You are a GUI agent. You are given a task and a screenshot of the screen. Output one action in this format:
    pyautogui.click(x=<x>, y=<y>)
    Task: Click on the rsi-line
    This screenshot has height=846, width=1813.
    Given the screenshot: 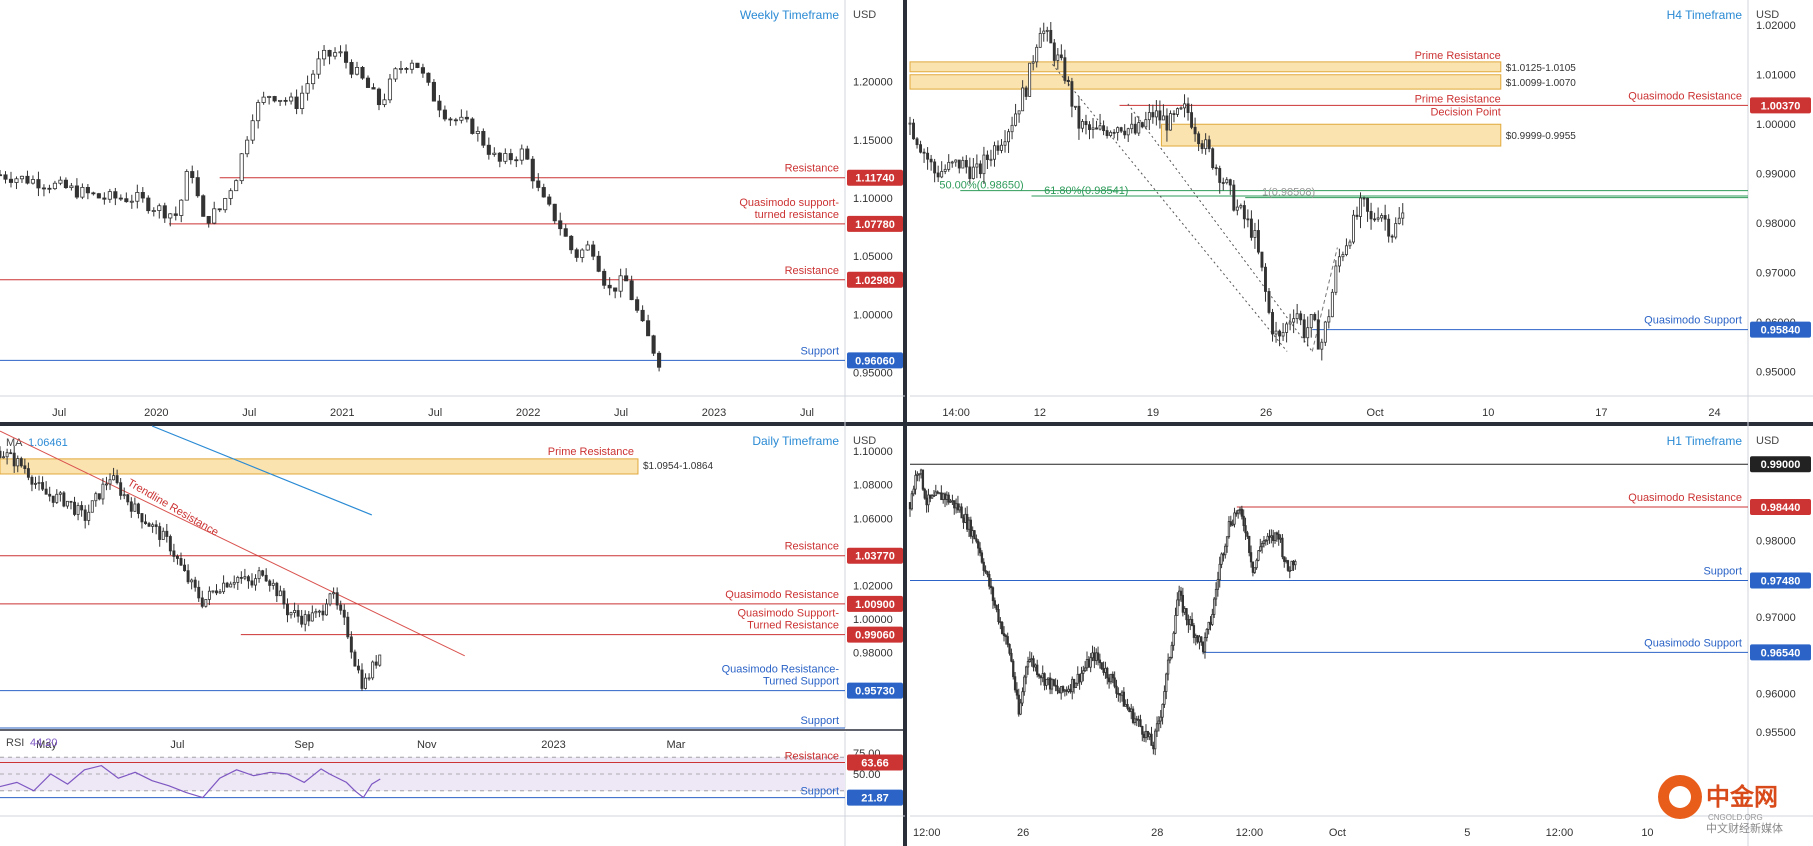 What is the action you would take?
    pyautogui.click(x=190, y=781)
    